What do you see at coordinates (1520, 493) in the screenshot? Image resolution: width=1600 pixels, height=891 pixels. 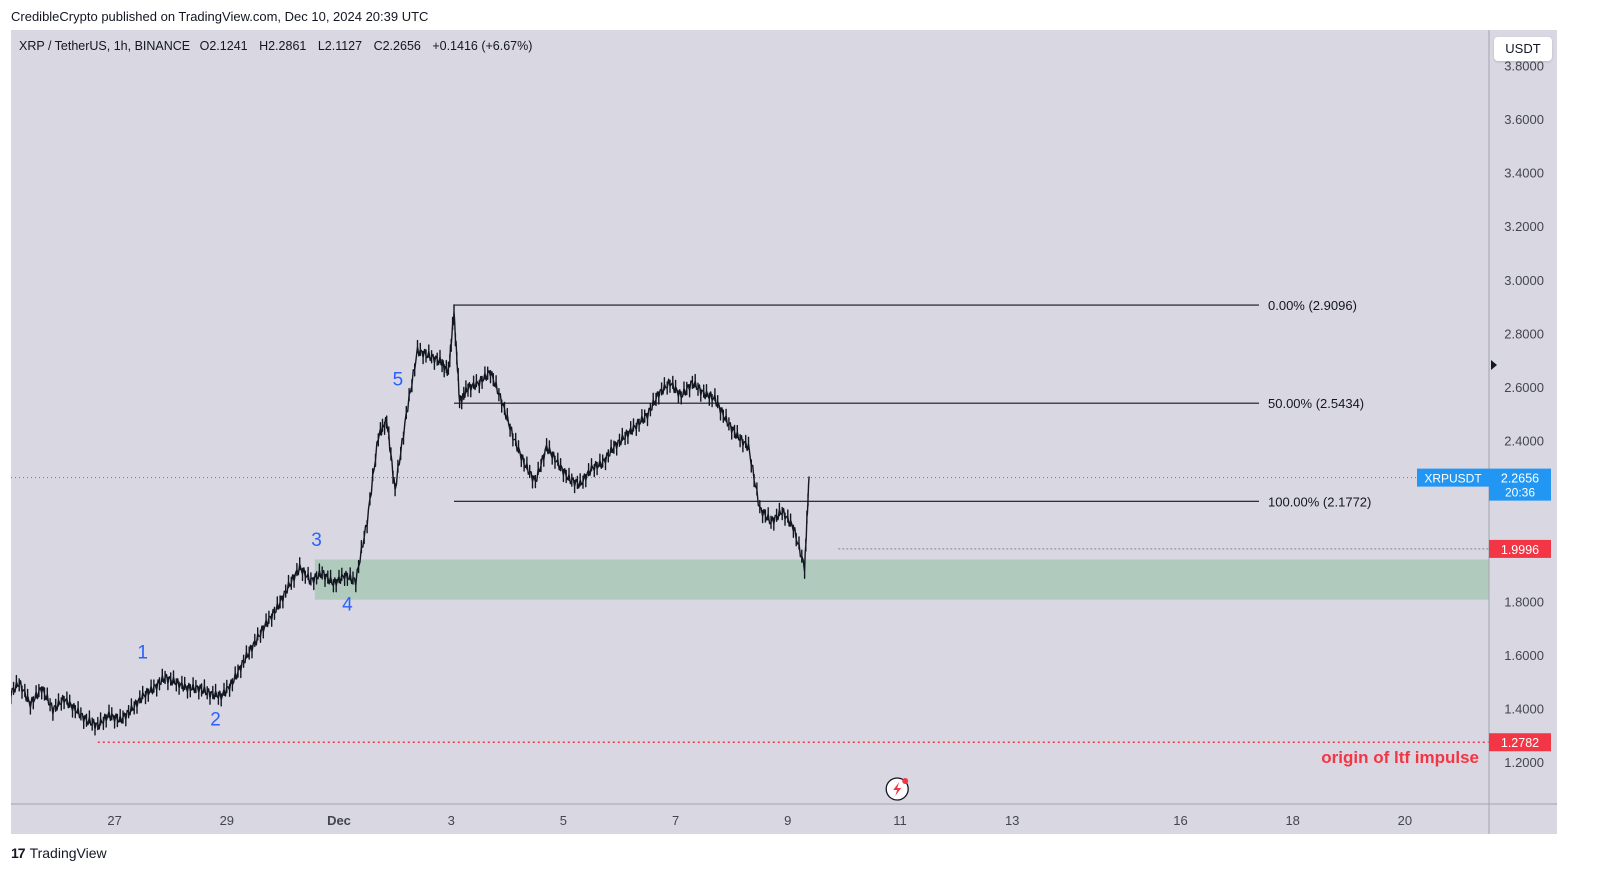 I see `countdown-value: 20:36` at bounding box center [1520, 493].